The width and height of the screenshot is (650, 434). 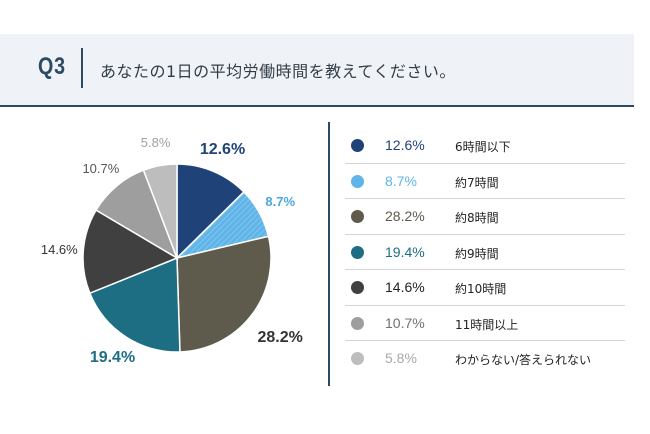 I want to click on legend-label: 6時間以下, so click(x=483, y=147).